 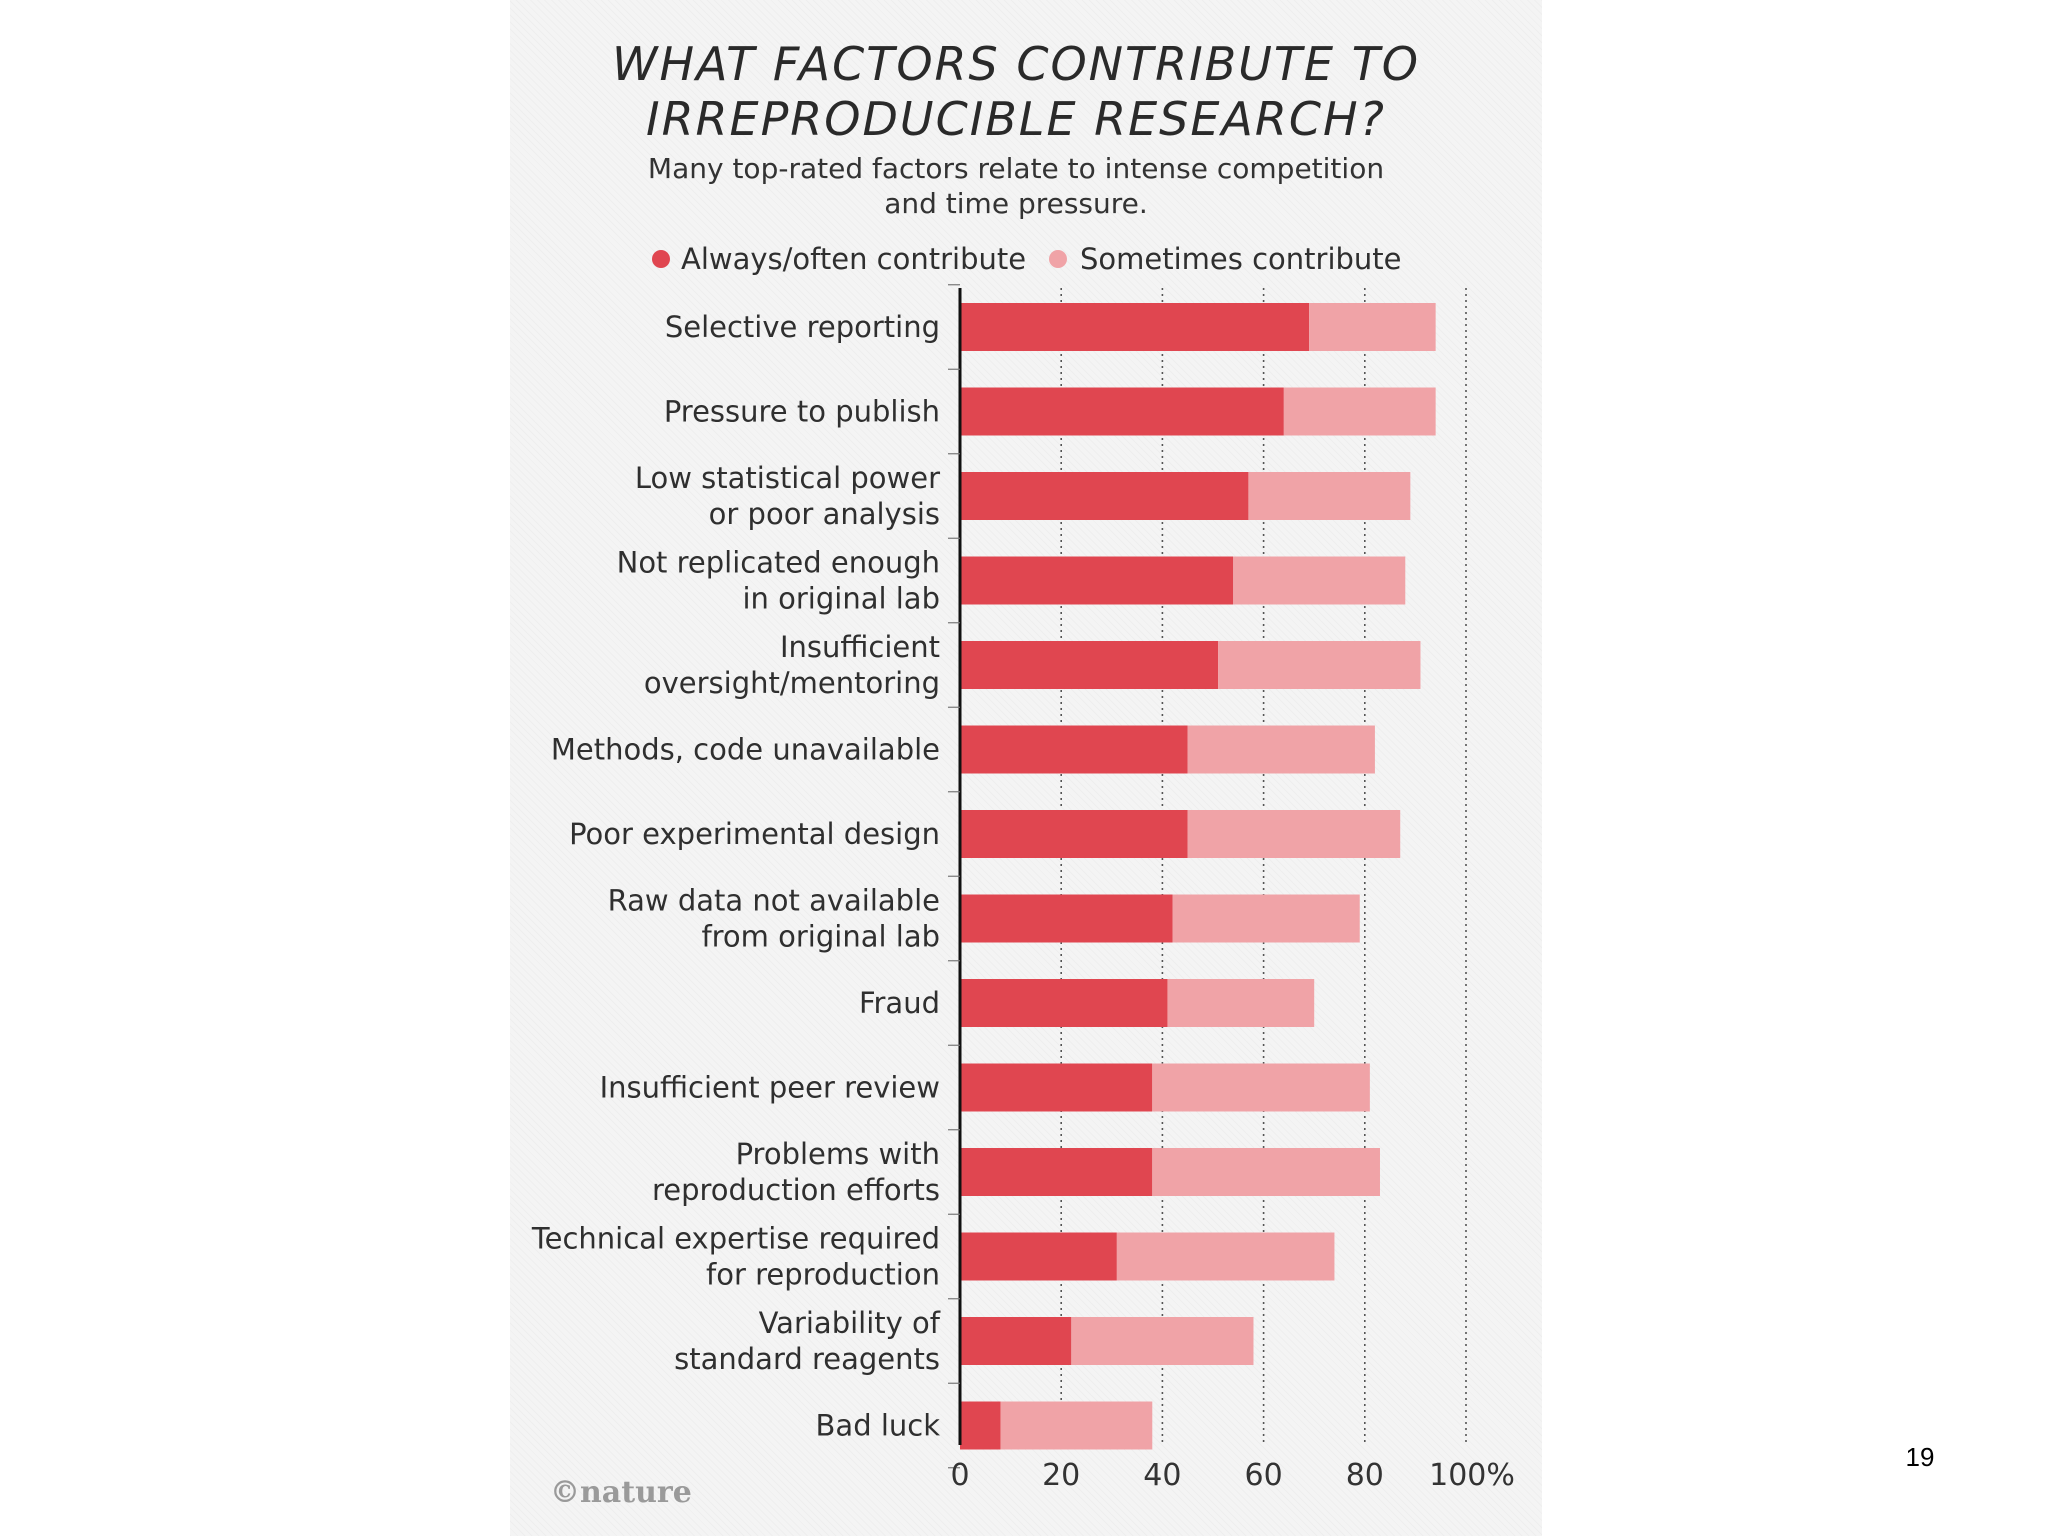 What do you see at coordinates (792, 665) in the screenshot?
I see `category-label: Insufficient oversight/mentoring` at bounding box center [792, 665].